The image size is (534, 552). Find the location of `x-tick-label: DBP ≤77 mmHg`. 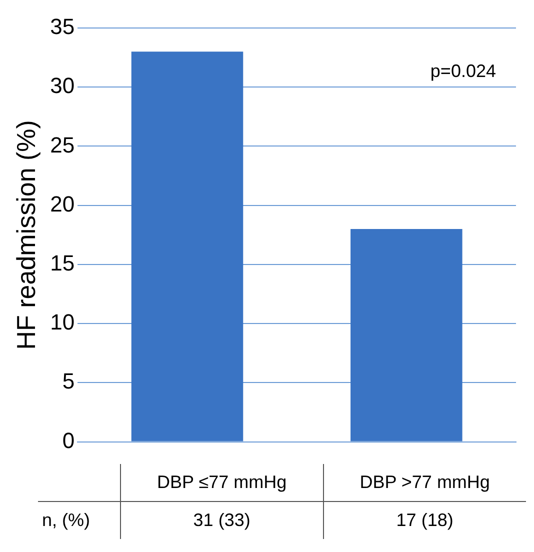

x-tick-label: DBP ≤77 mmHg is located at coordinates (222, 483).